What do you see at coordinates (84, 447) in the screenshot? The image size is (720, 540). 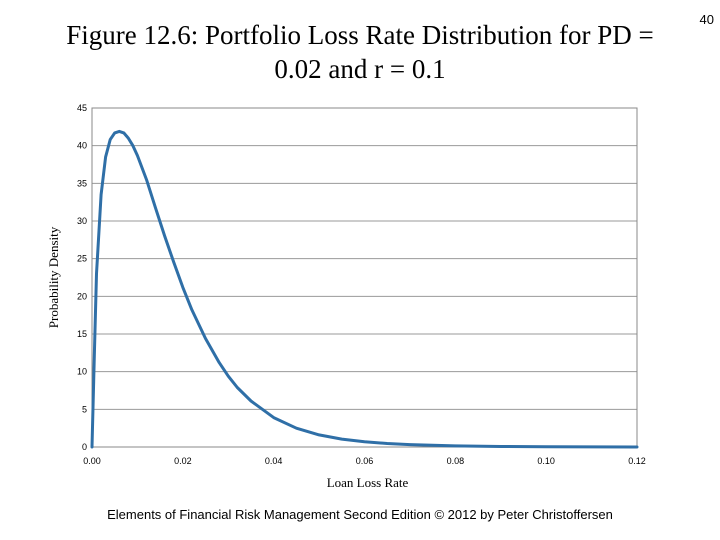 I see `y-tick-label: 0` at bounding box center [84, 447].